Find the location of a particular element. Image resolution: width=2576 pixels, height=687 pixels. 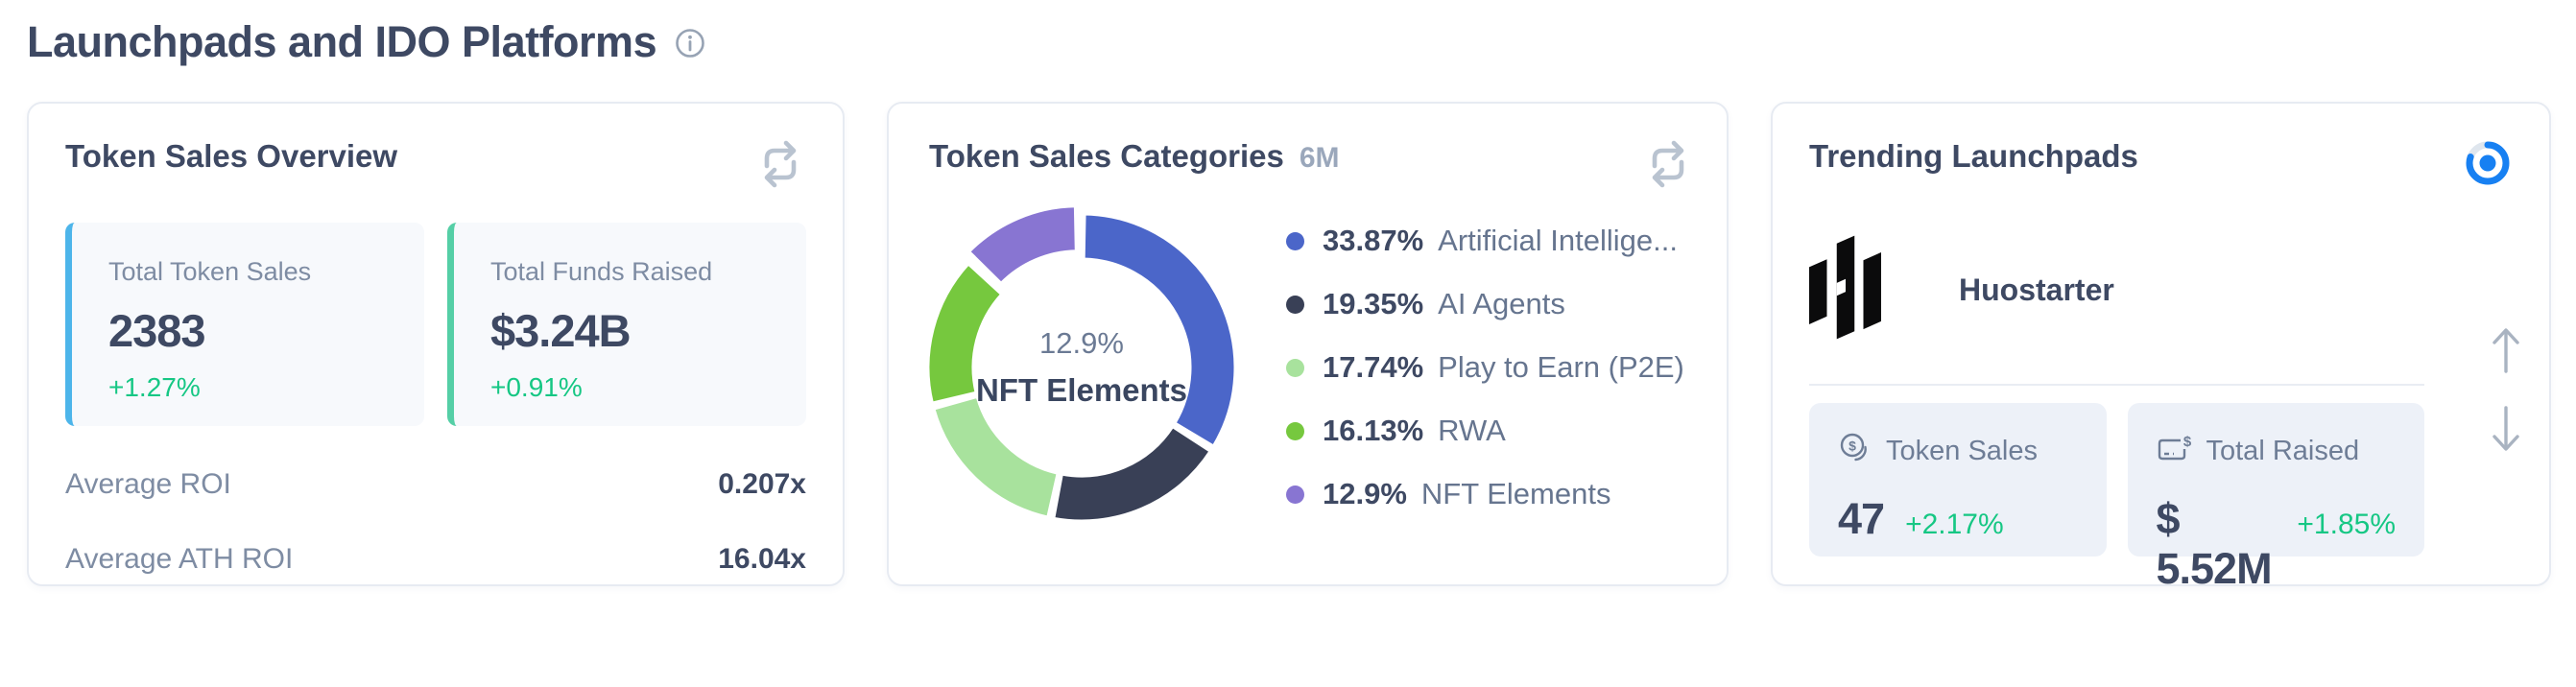

arrow-down-icon is located at coordinates (2506, 429).